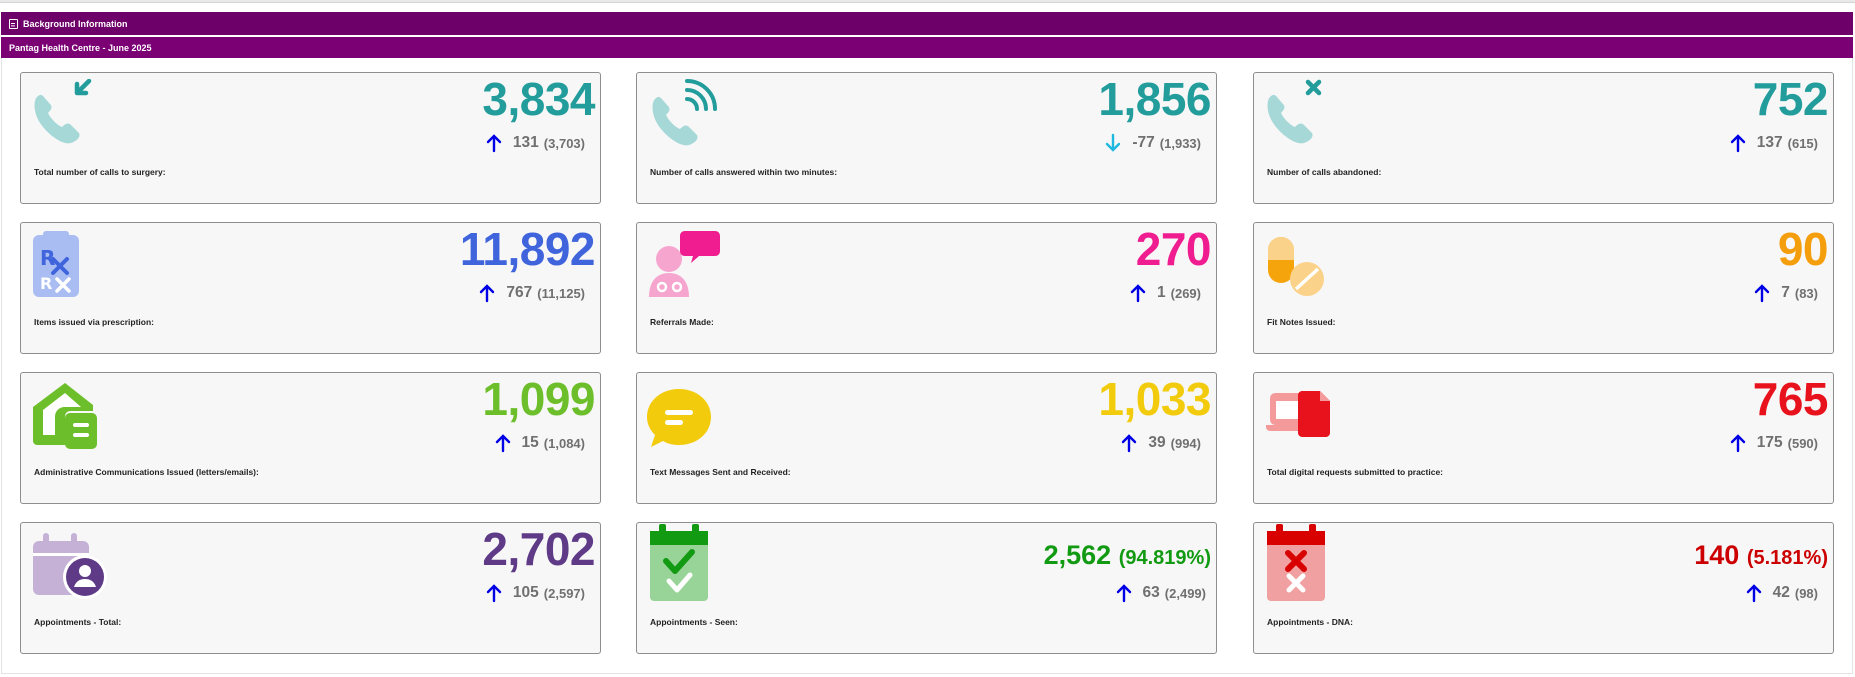 This screenshot has height=677, width=1855. What do you see at coordinates (564, 443) in the screenshot?
I see `previous-value: (1,084)` at bounding box center [564, 443].